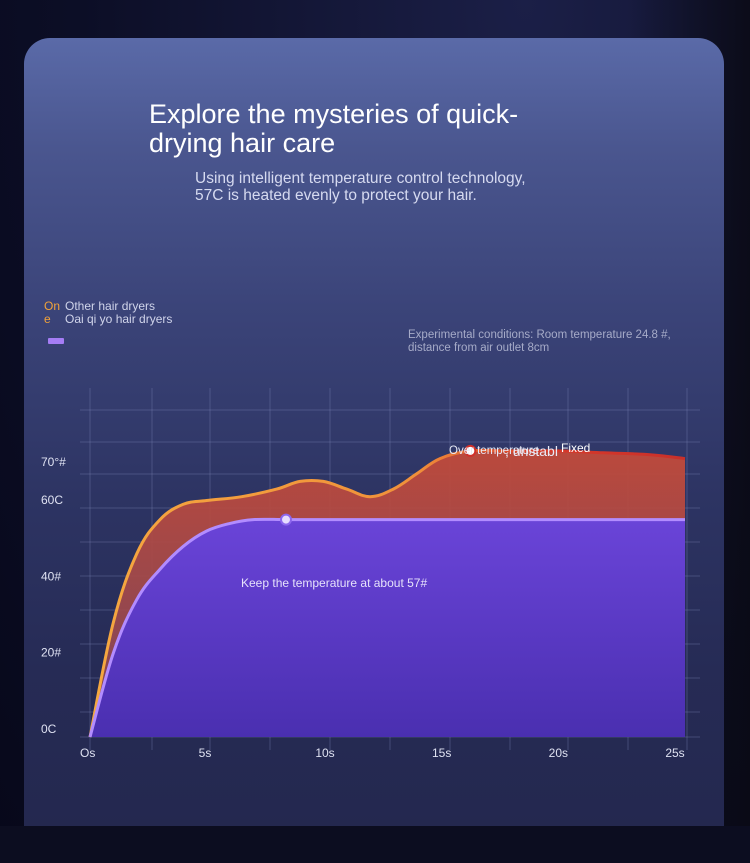  Describe the element at coordinates (382, 753) in the screenshot. I see `x-axis-ticks: Os 5s 10s 15s 20s 25s` at that location.